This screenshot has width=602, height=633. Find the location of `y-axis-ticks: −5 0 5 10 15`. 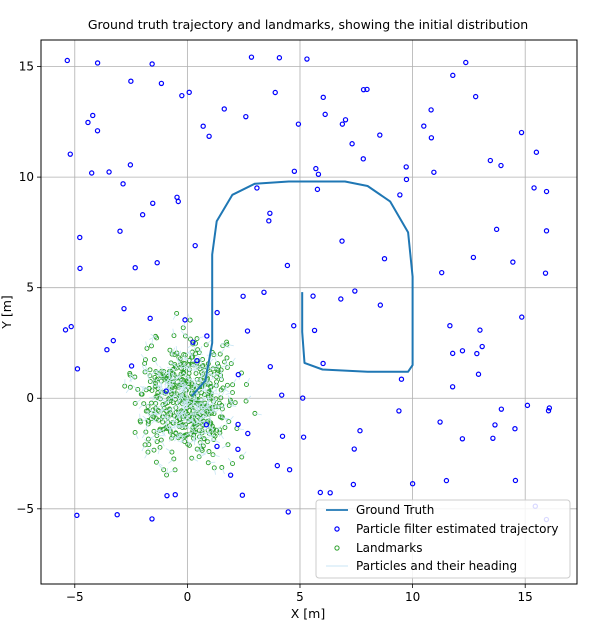

y-axis-ticks: −5 0 5 10 15 is located at coordinates (28, 288).